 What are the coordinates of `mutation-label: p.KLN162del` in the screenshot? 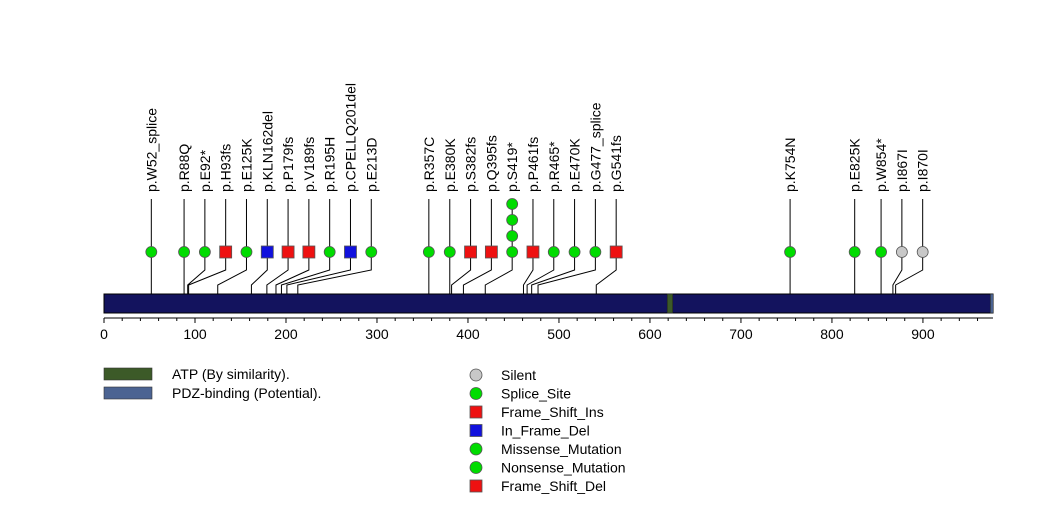 It's located at (267, 151).